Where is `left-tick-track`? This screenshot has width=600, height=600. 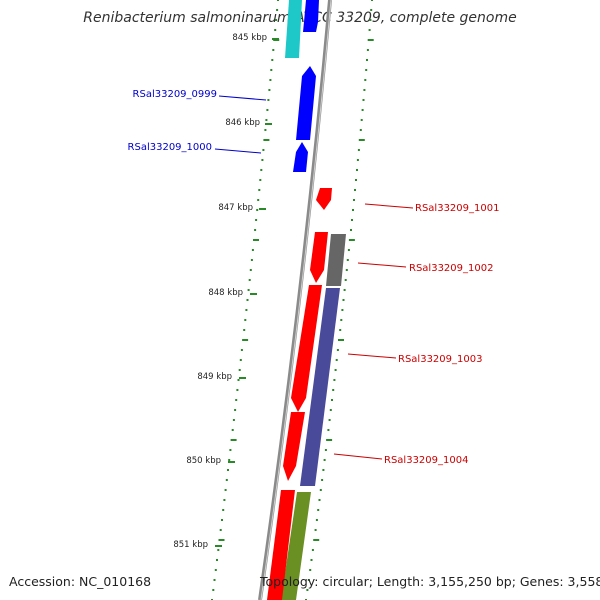 left-tick-track is located at coordinates (245, 300).